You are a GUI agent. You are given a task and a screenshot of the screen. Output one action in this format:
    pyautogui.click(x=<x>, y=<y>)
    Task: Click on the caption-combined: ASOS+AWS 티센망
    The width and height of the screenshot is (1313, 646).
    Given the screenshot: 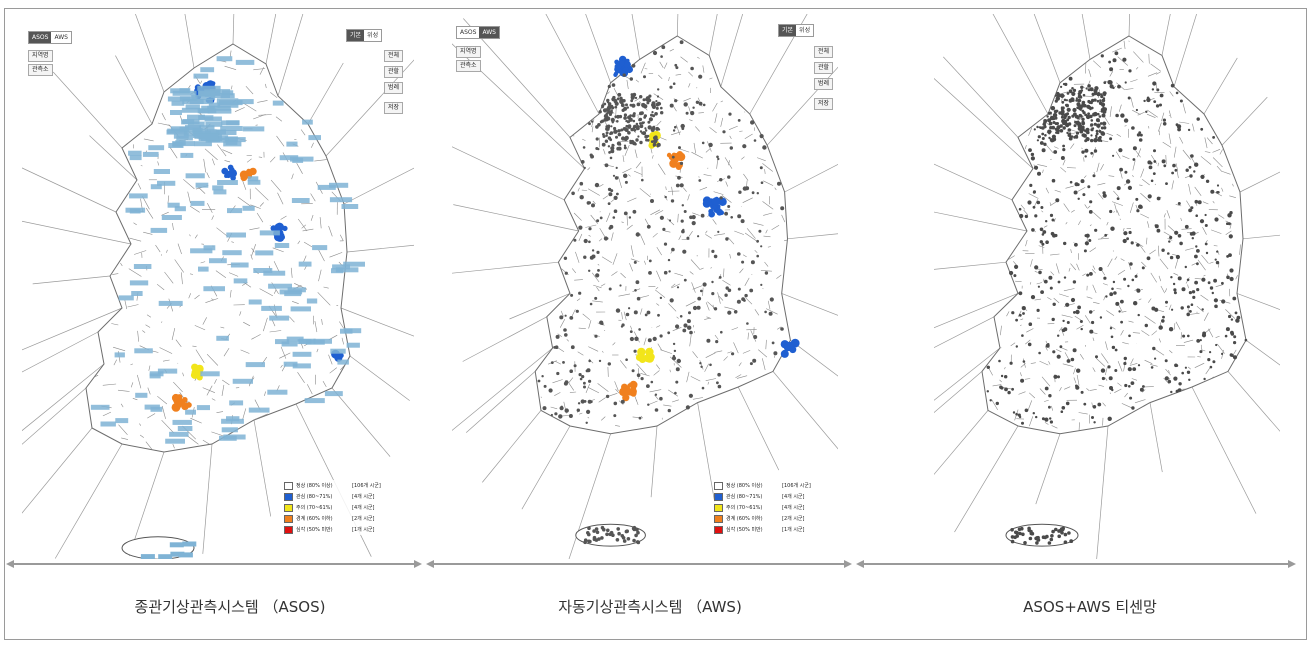 What is the action you would take?
    pyautogui.click(x=1090, y=607)
    